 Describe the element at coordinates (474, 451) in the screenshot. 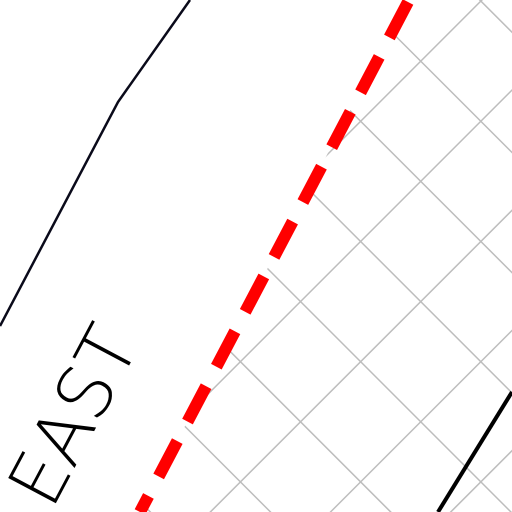

I see `boundary-line` at that location.